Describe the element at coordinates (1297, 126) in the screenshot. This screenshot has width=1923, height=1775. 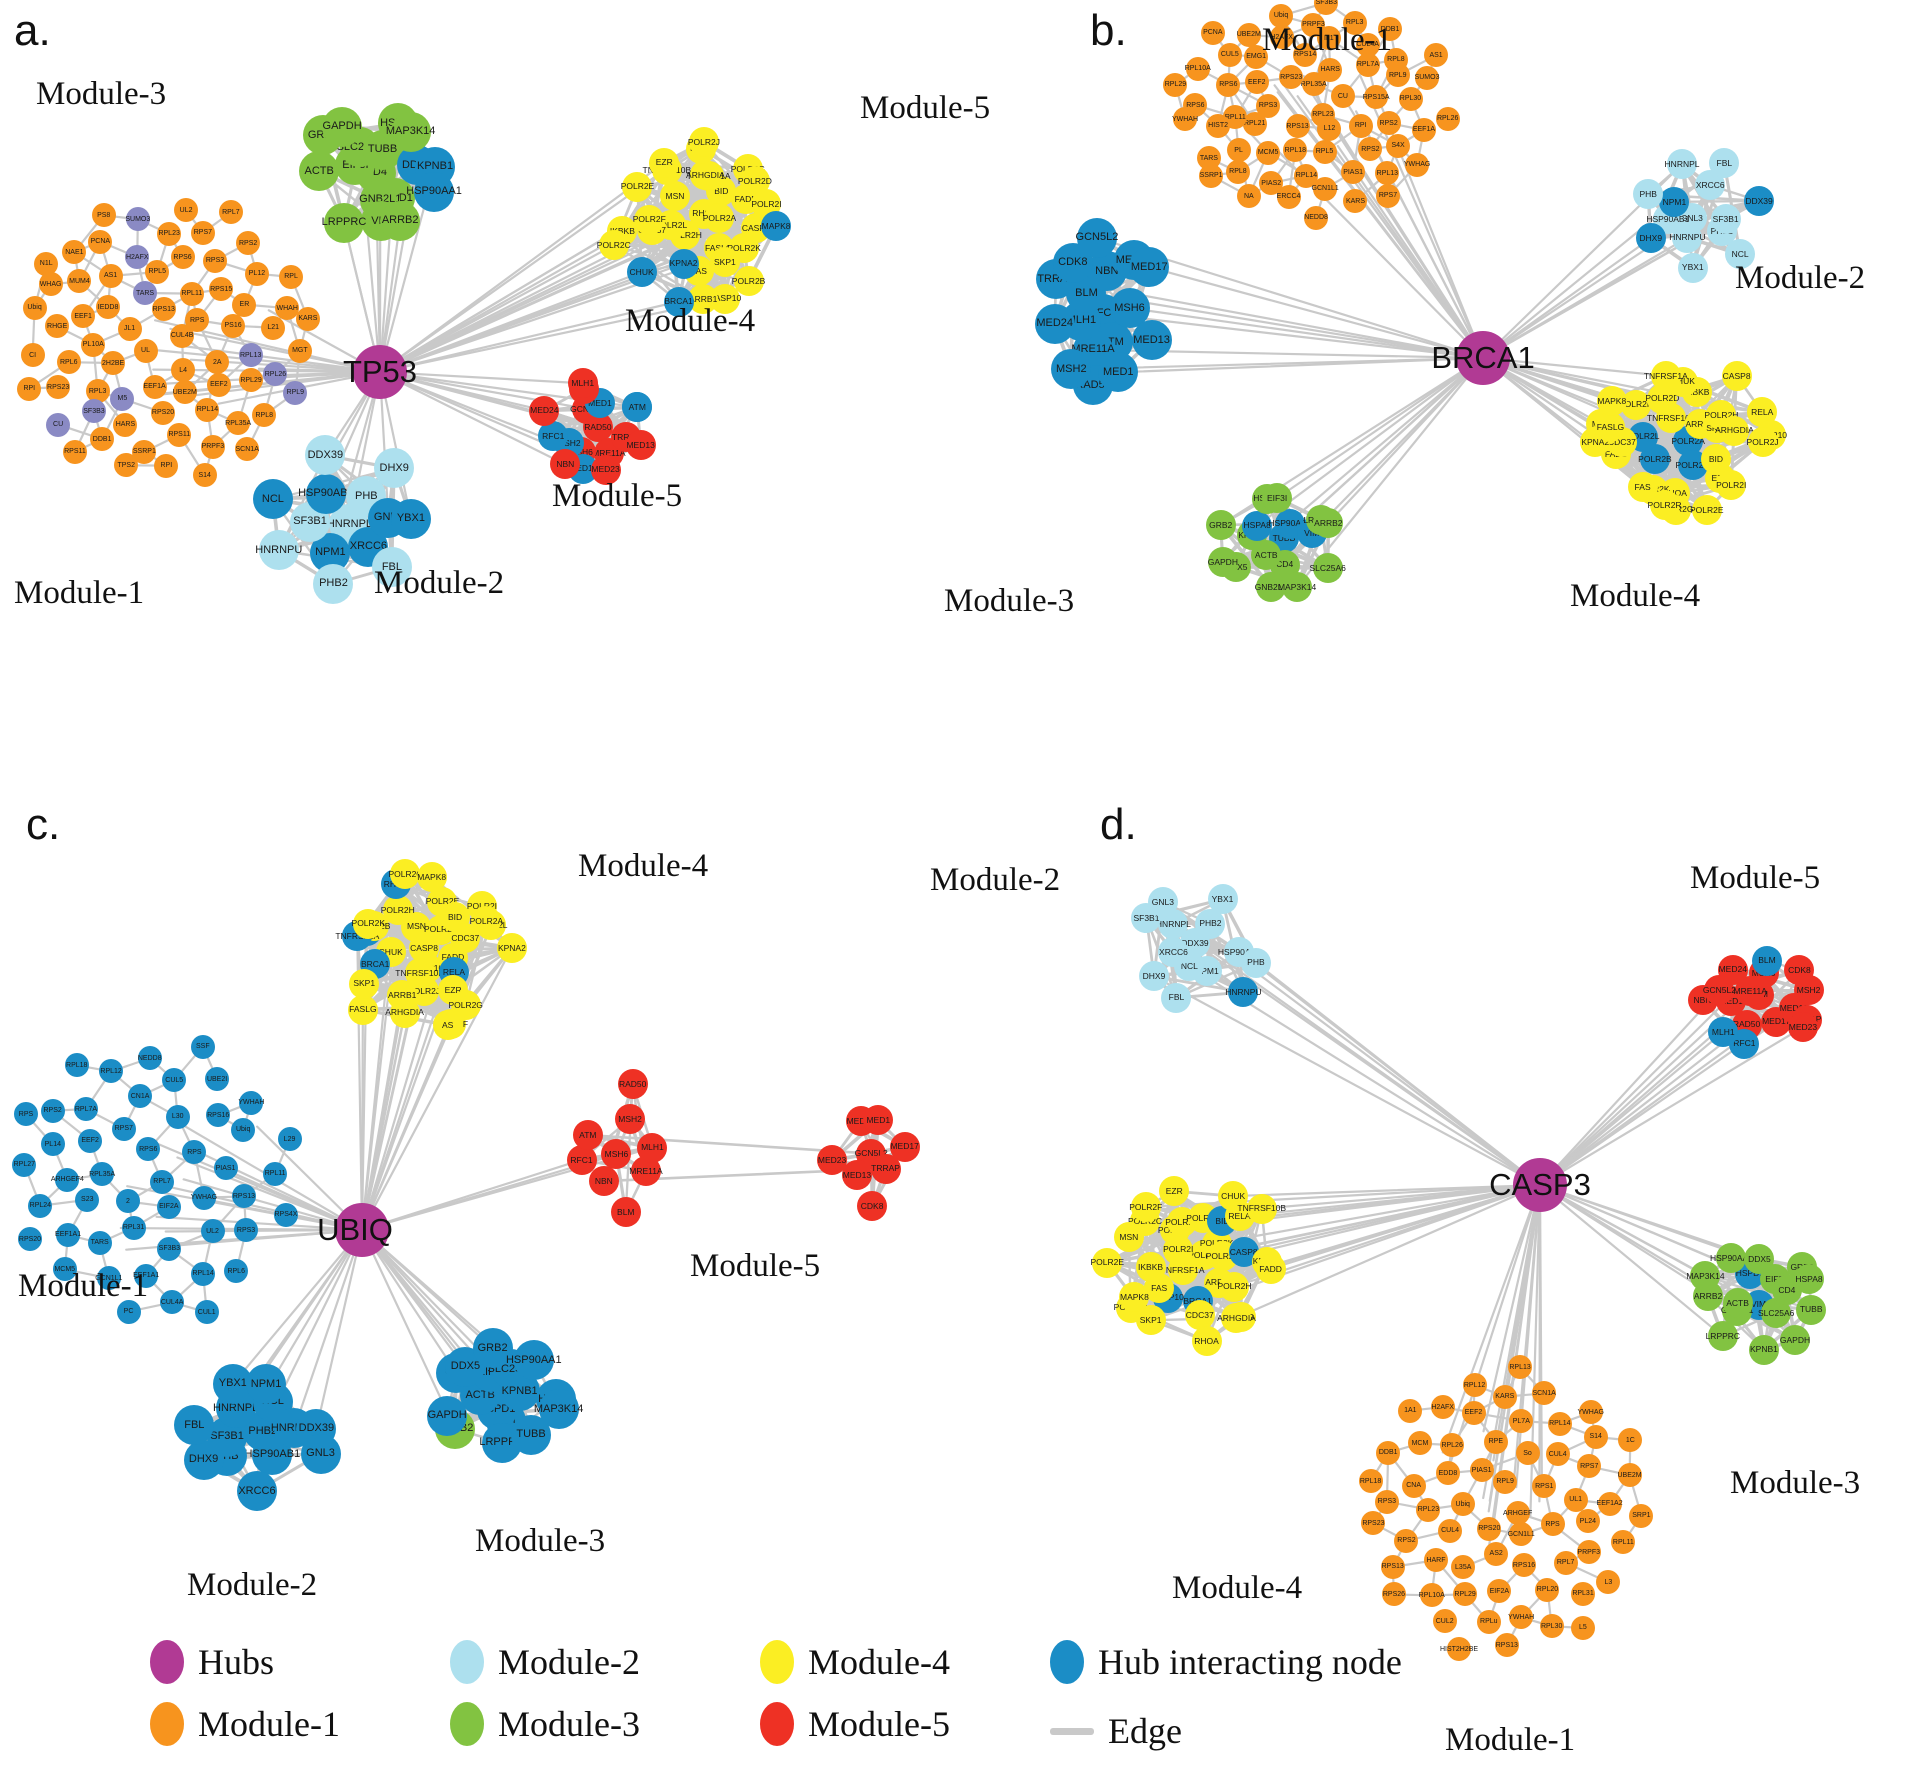
I see `b-m1-node-1: RPS13` at that location.